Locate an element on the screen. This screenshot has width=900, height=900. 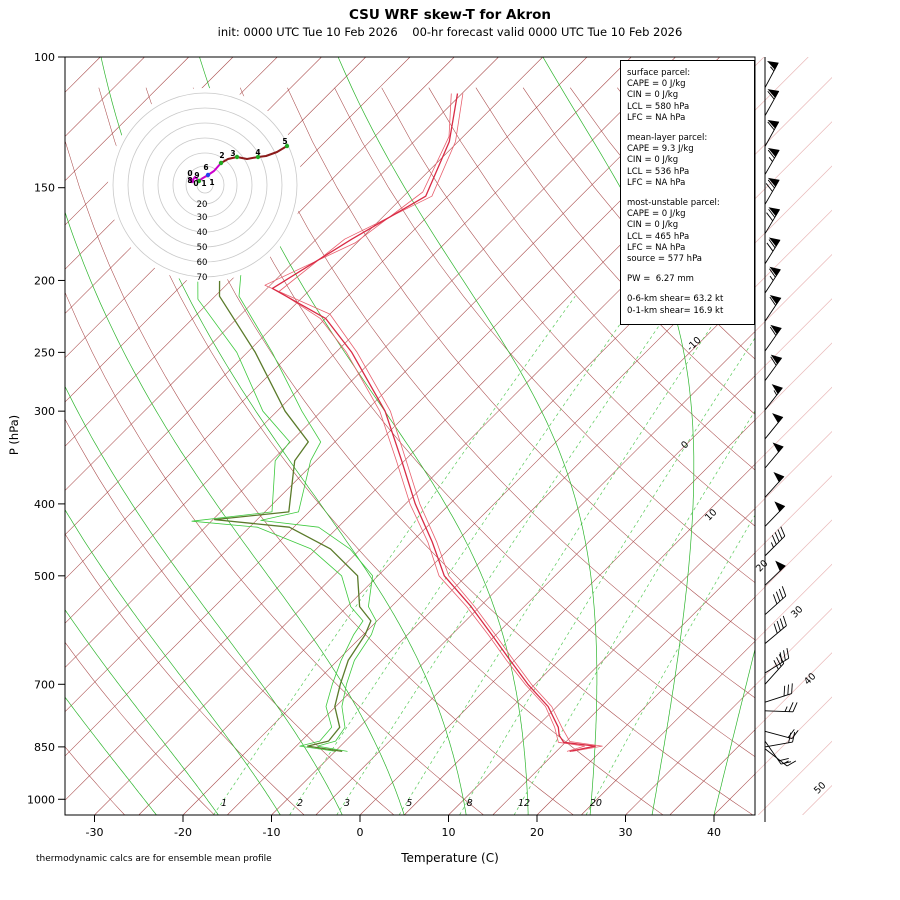
hodograph-ring-label: 50 is located at coordinates (202, 248).